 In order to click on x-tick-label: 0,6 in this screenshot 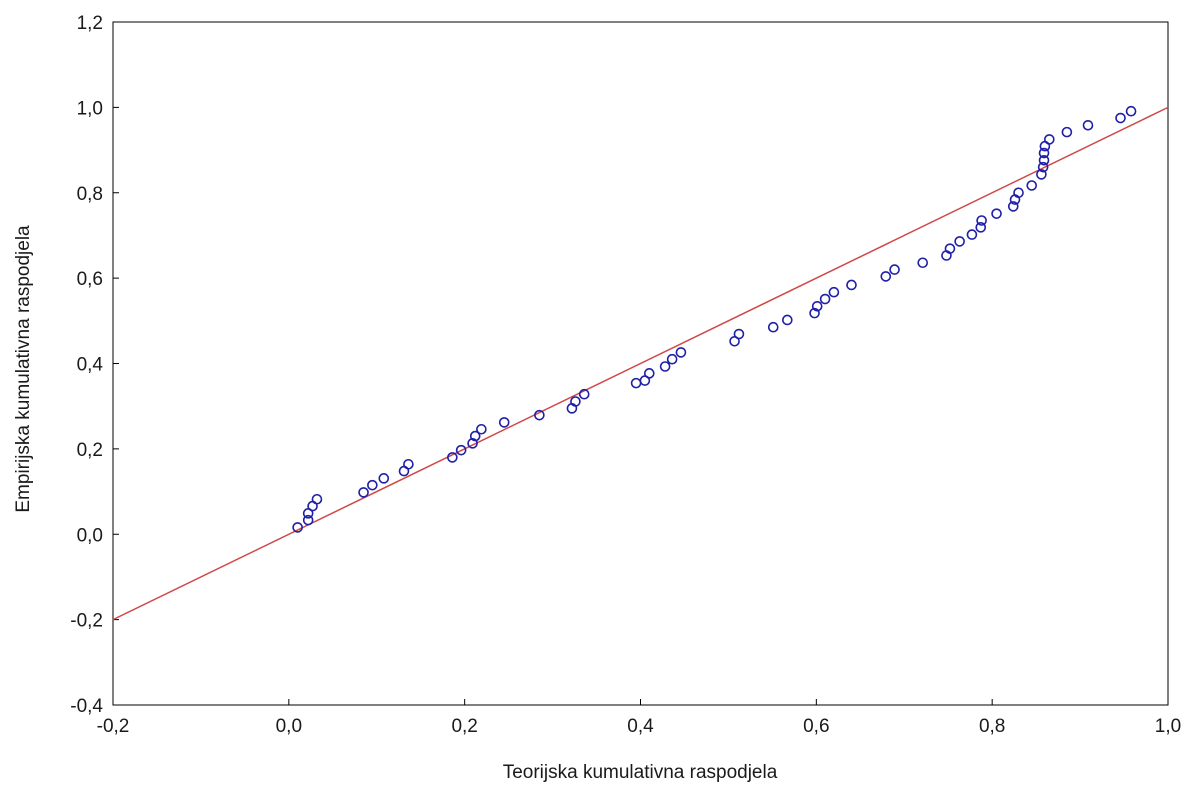, I will do `click(816, 726)`.